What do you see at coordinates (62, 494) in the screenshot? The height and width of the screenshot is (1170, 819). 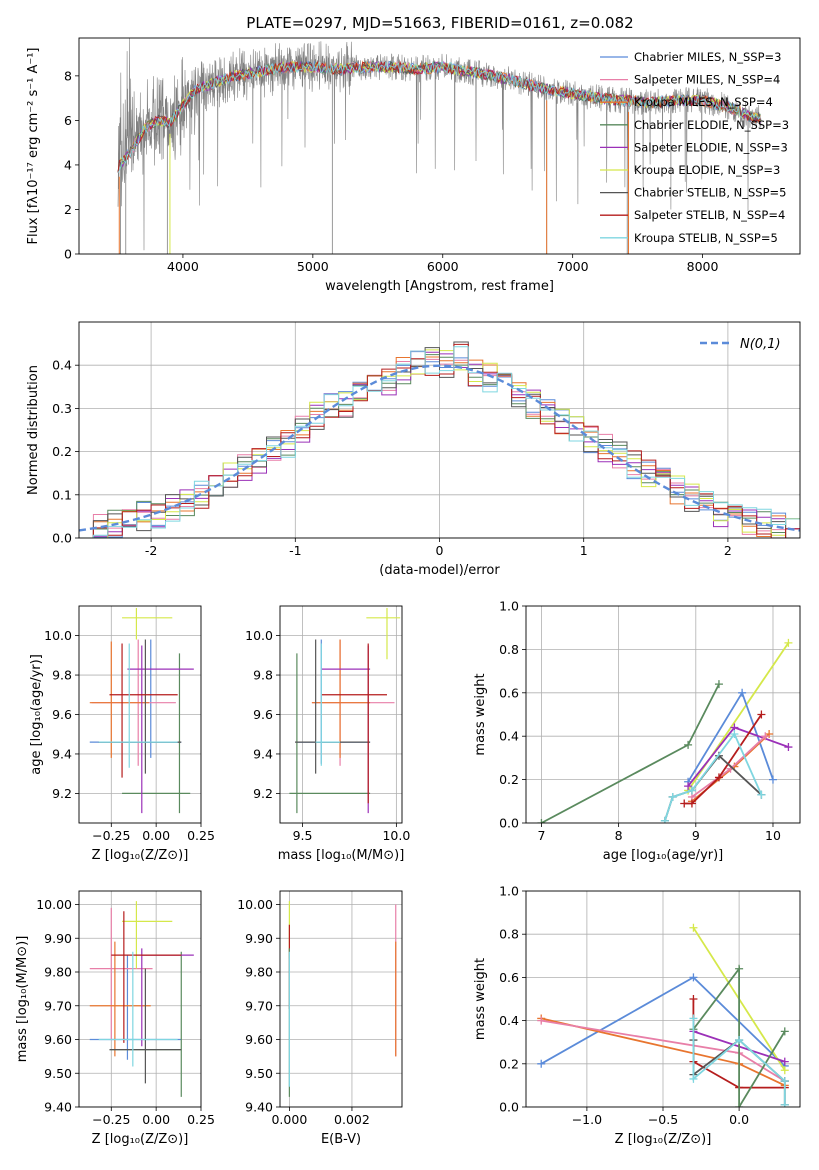 I see `y-tick-label: 0.1` at bounding box center [62, 494].